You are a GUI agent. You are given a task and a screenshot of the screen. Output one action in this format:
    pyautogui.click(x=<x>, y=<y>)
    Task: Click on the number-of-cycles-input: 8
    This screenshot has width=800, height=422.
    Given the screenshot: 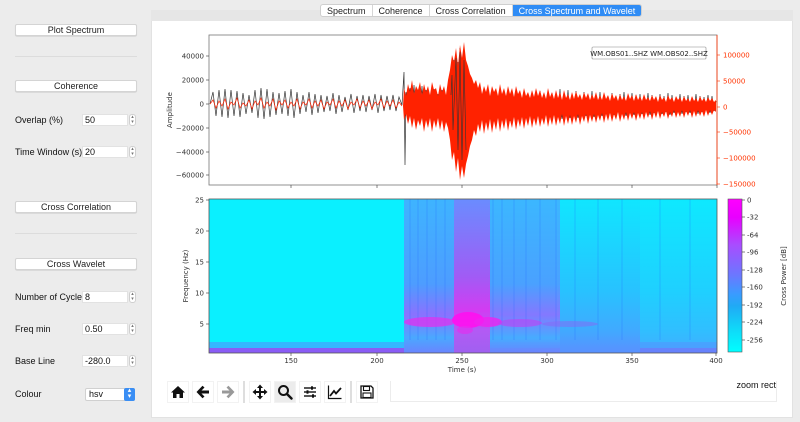 What is the action you would take?
    pyautogui.click(x=105, y=297)
    